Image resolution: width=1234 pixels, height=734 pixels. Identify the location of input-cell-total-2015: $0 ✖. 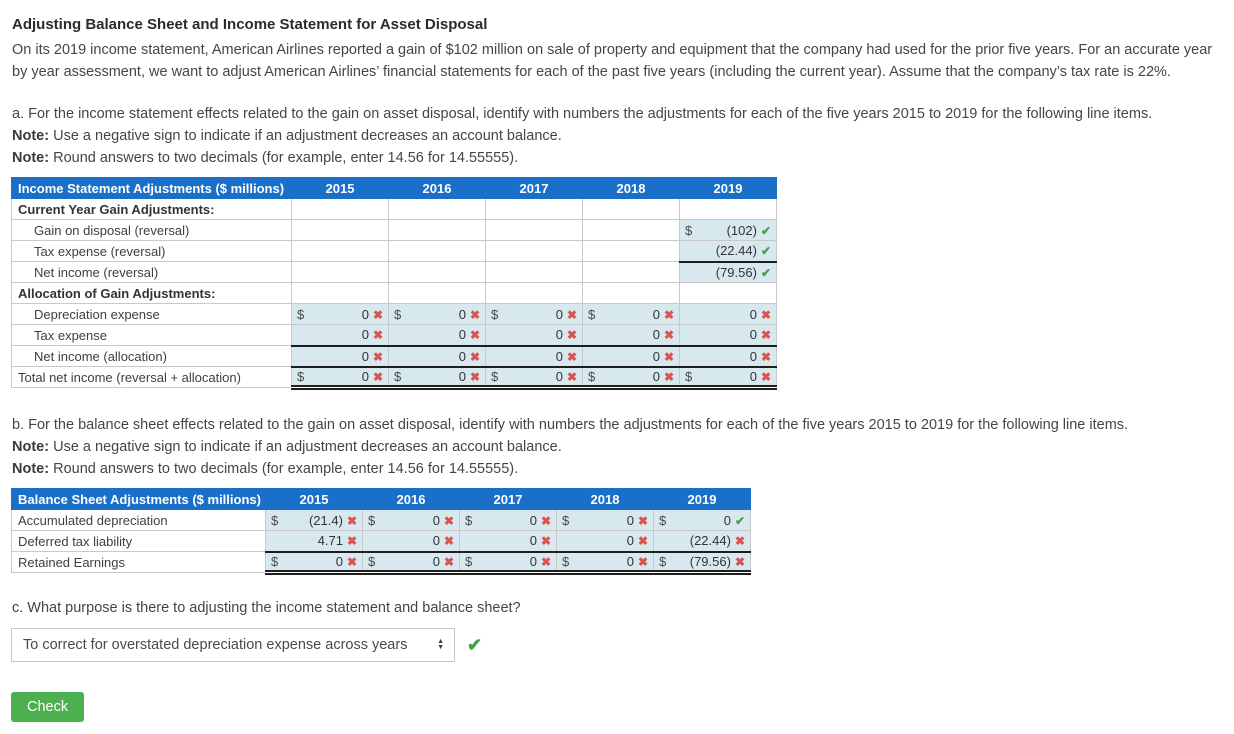
(340, 377).